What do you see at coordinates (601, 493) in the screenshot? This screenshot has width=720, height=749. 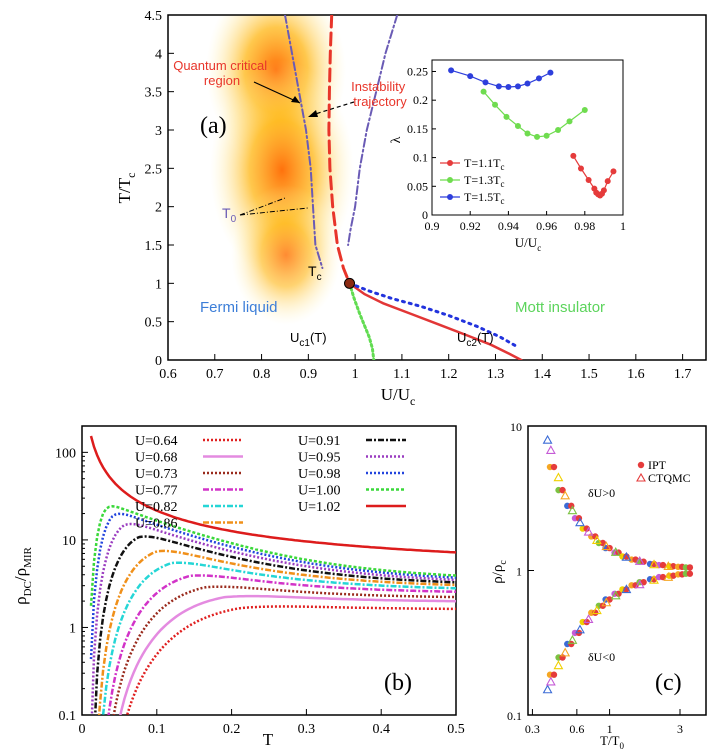 I see `annotation-du-pos: δU>0` at bounding box center [601, 493].